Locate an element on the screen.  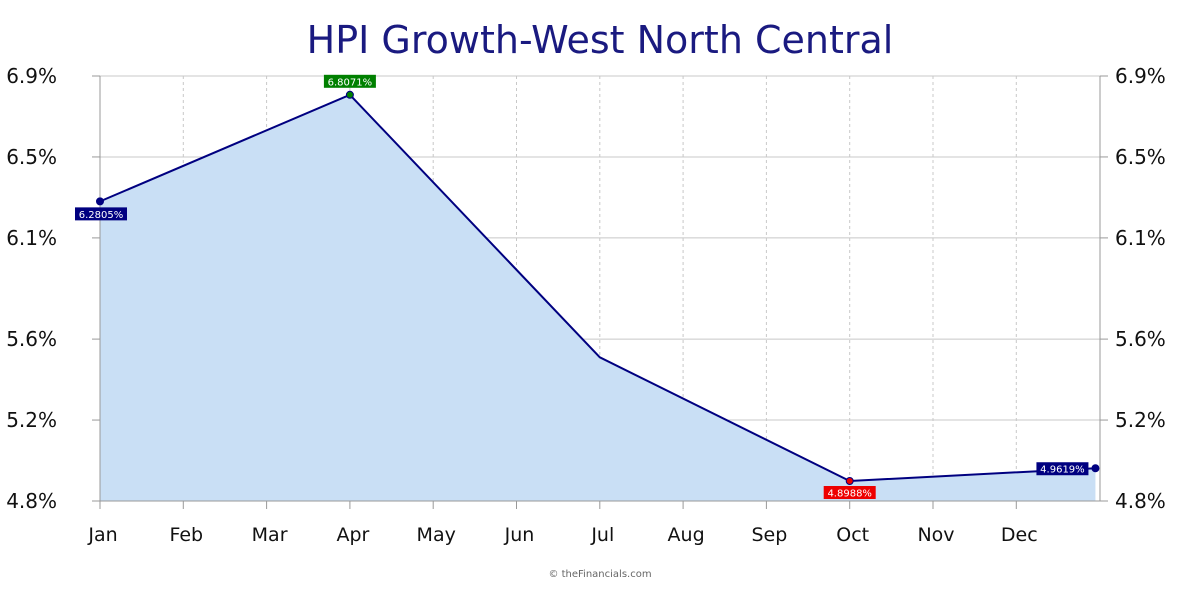
credit-text: © theFinancials.com is located at coordinates (600, 574).